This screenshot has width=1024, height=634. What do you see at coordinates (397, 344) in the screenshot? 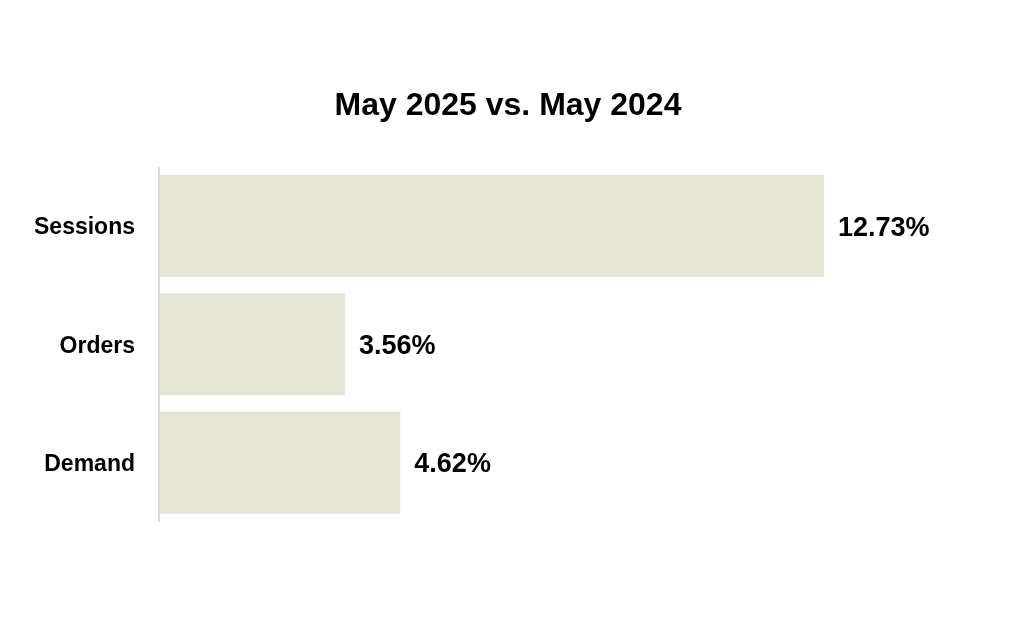
I see `data-label: 3.56%` at bounding box center [397, 344].